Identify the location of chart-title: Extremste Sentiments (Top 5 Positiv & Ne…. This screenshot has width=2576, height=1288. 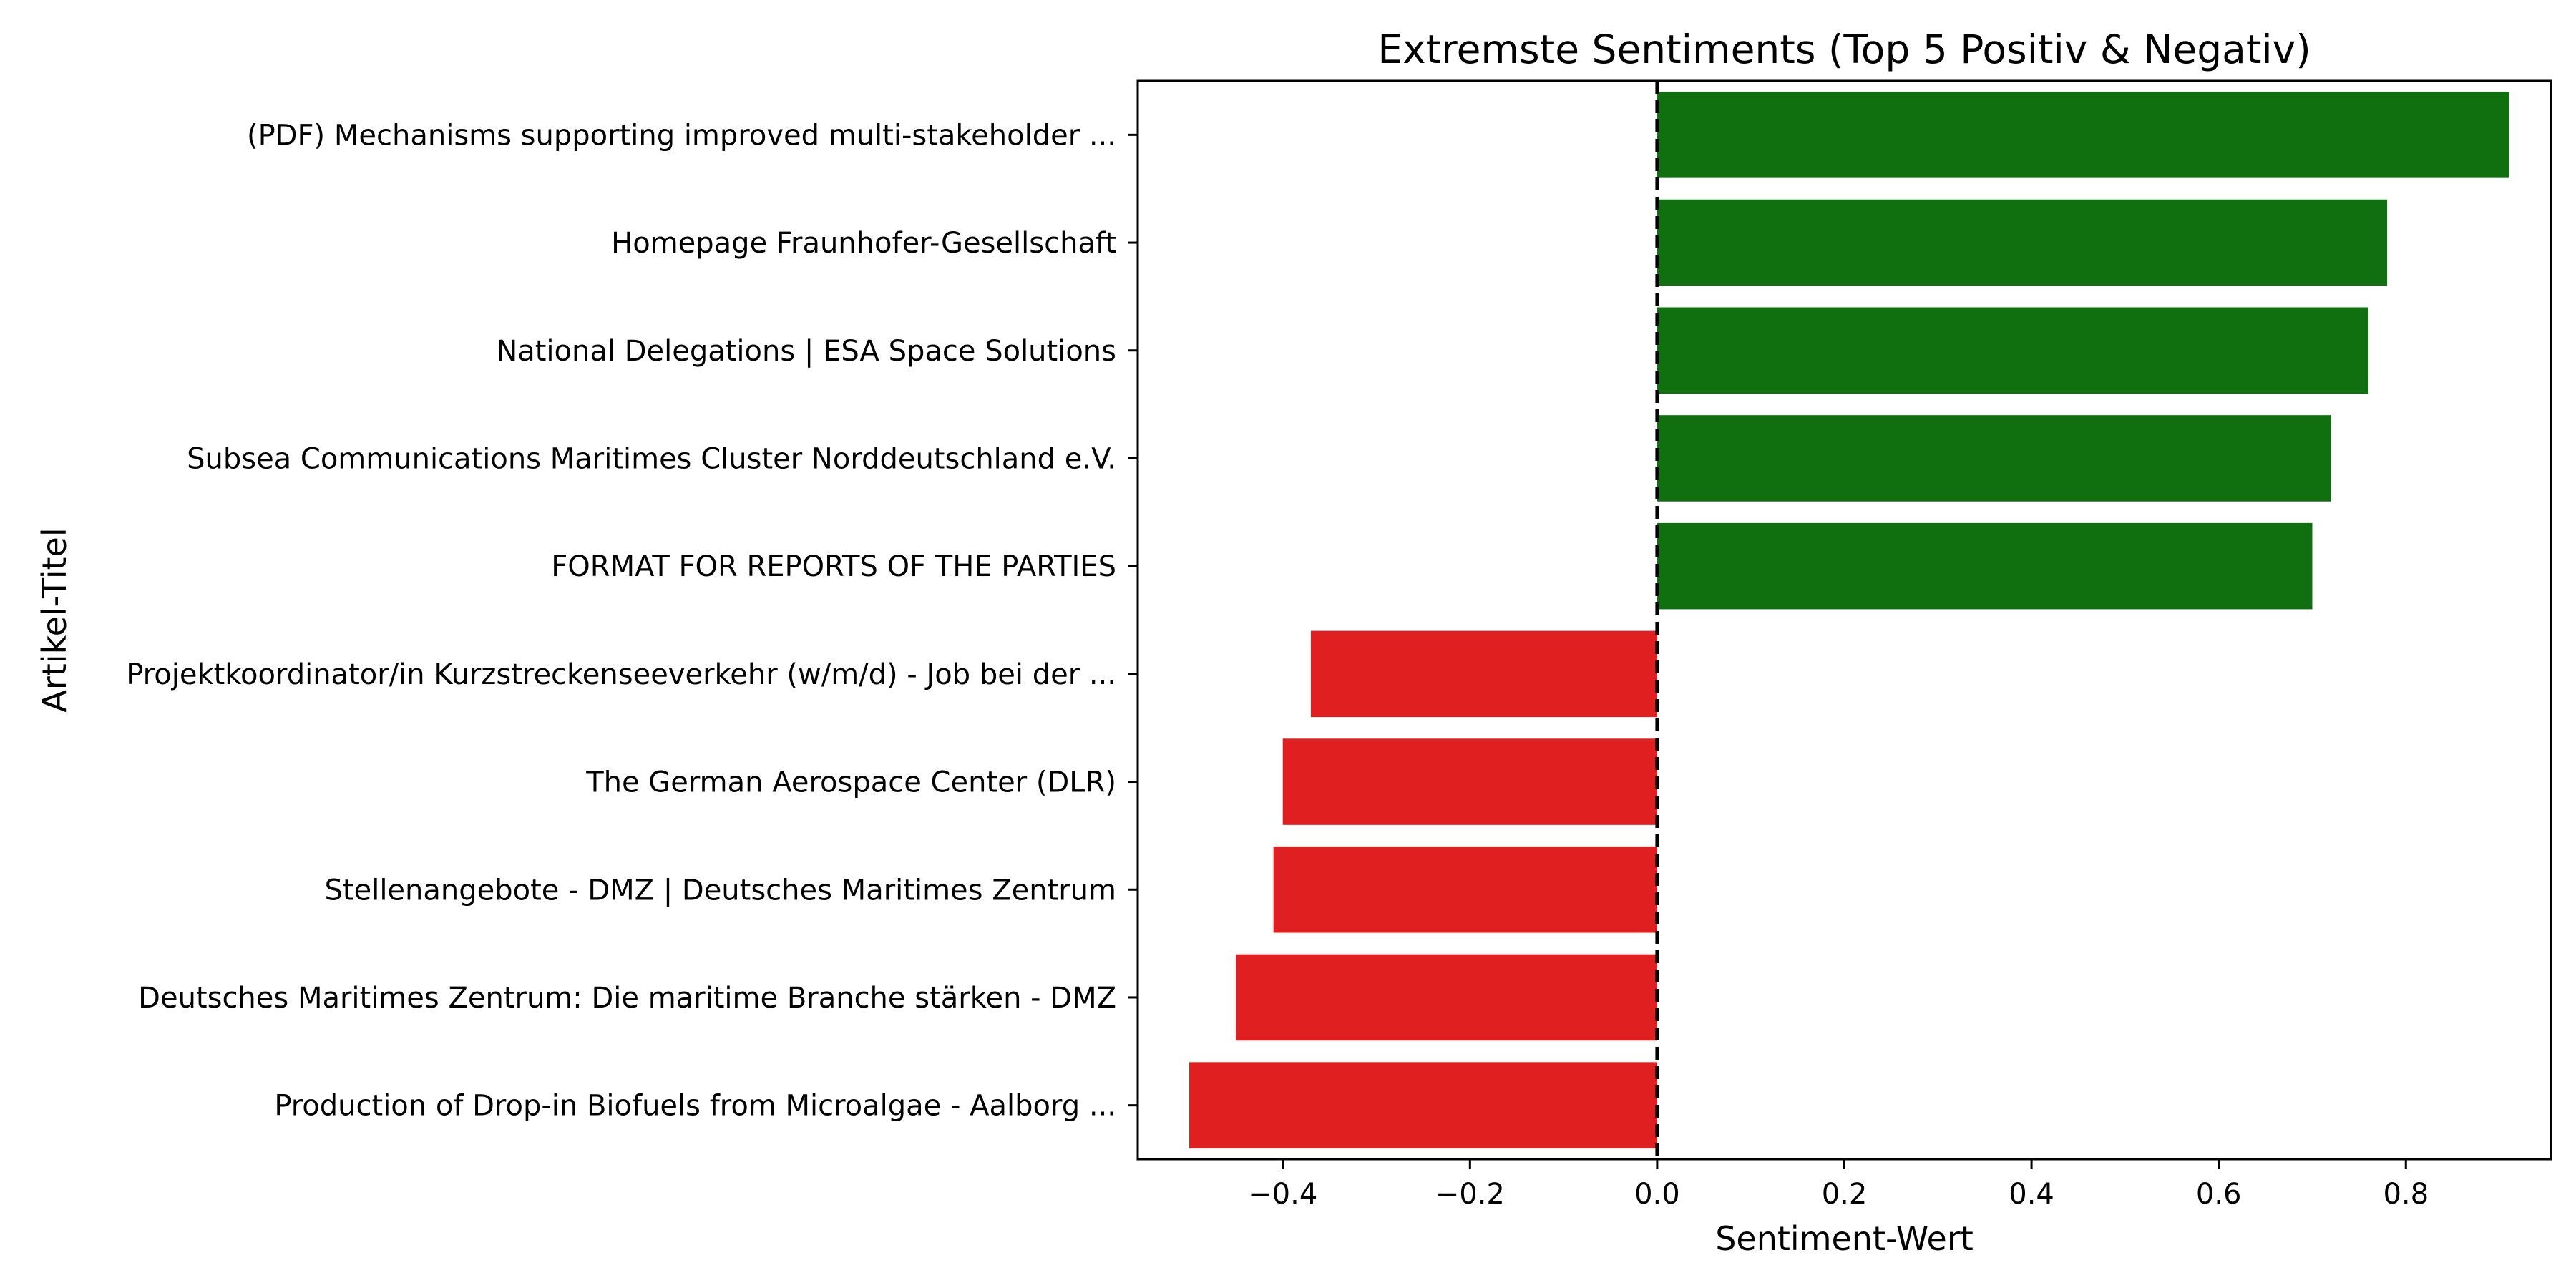
(1844, 49).